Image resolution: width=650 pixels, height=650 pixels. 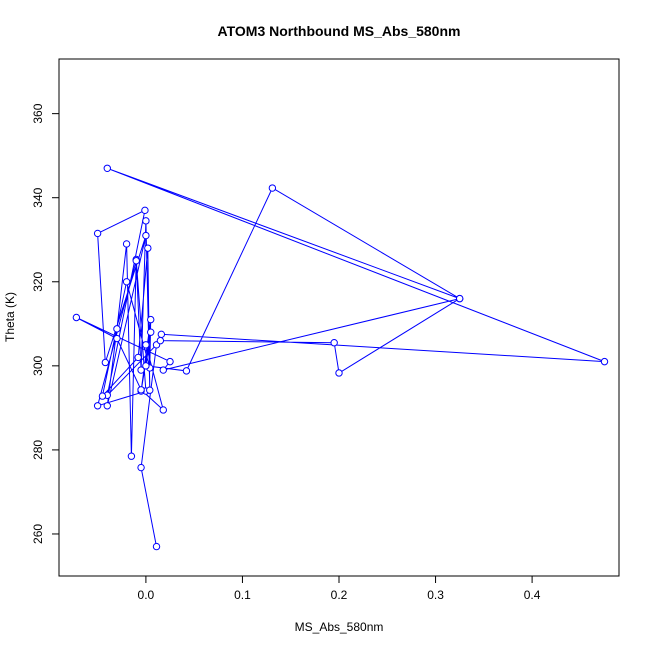 What do you see at coordinates (10, 317) in the screenshot?
I see `y-axis-label: Theta (K)` at bounding box center [10, 317].